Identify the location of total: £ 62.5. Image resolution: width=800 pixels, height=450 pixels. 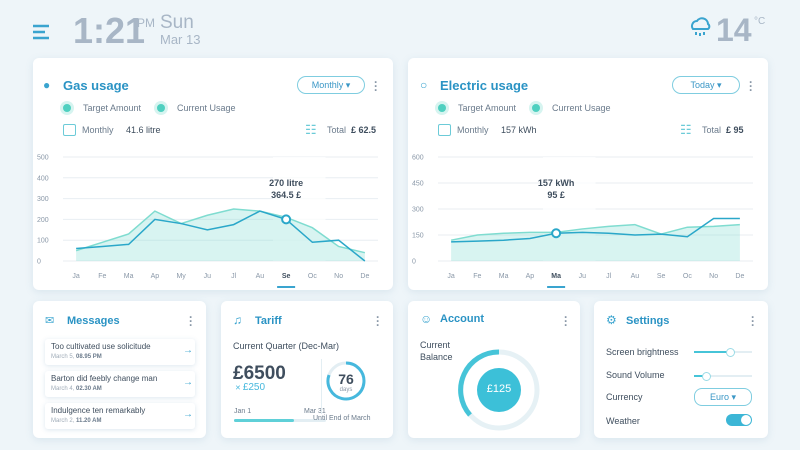
(364, 130).